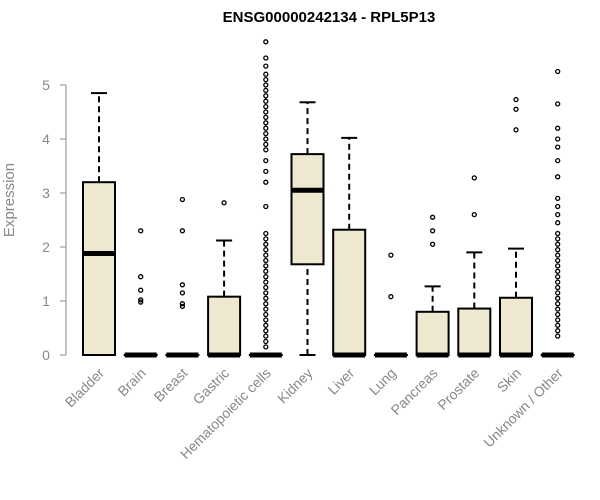 The height and width of the screenshot is (500, 600). I want to click on y-tick-label: 5, so click(46, 85).